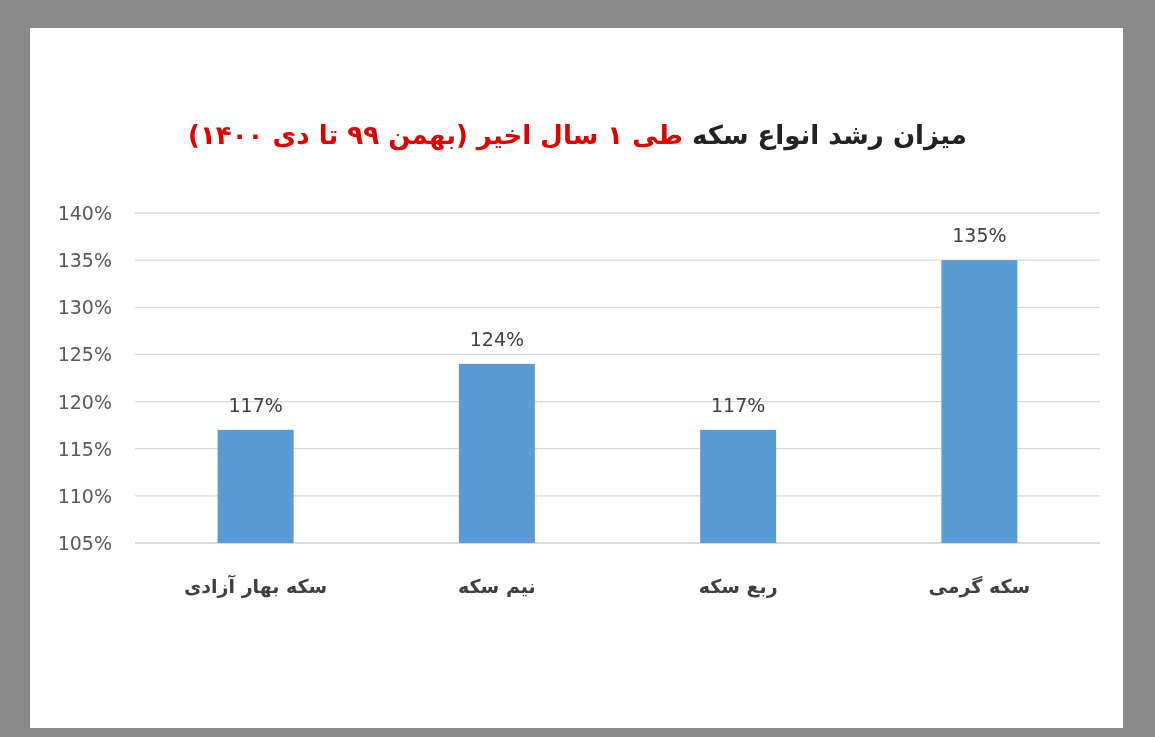  What do you see at coordinates (829, 135) in the screenshot?
I see `chart-title: میزان رشد انواع سکه` at bounding box center [829, 135].